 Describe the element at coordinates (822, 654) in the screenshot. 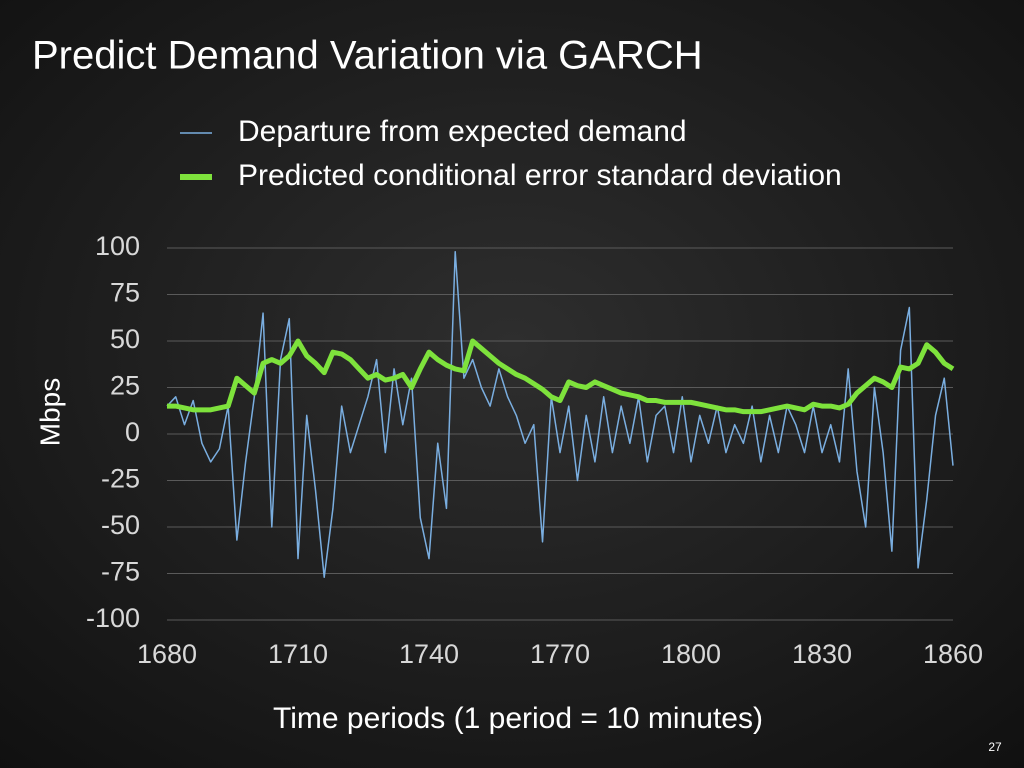

I see `x-tick-label: 1830` at that location.